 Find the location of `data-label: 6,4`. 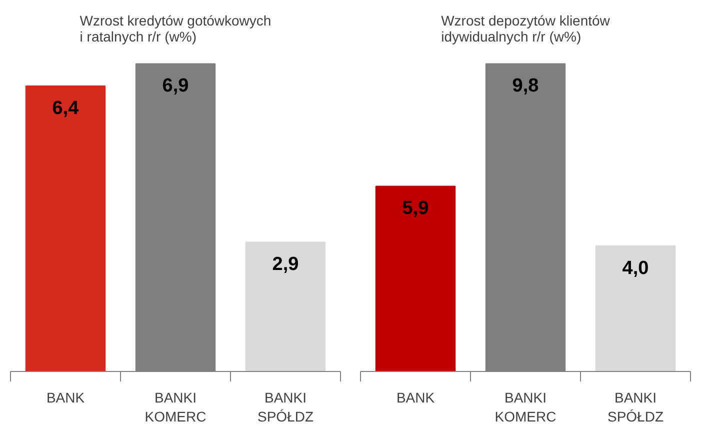

data-label: 6,4 is located at coordinates (66, 109).